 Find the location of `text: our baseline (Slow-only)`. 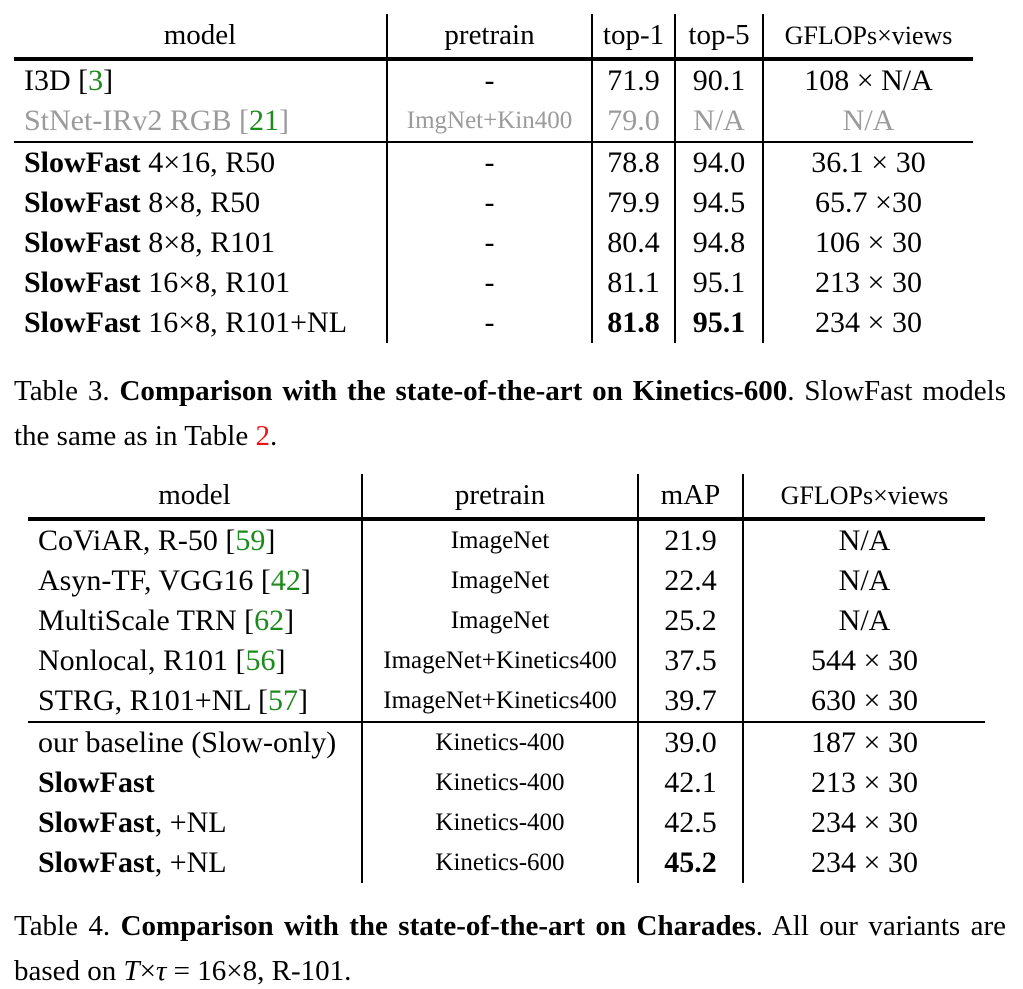

text: our baseline (Slow-only) is located at coordinates (187, 742).